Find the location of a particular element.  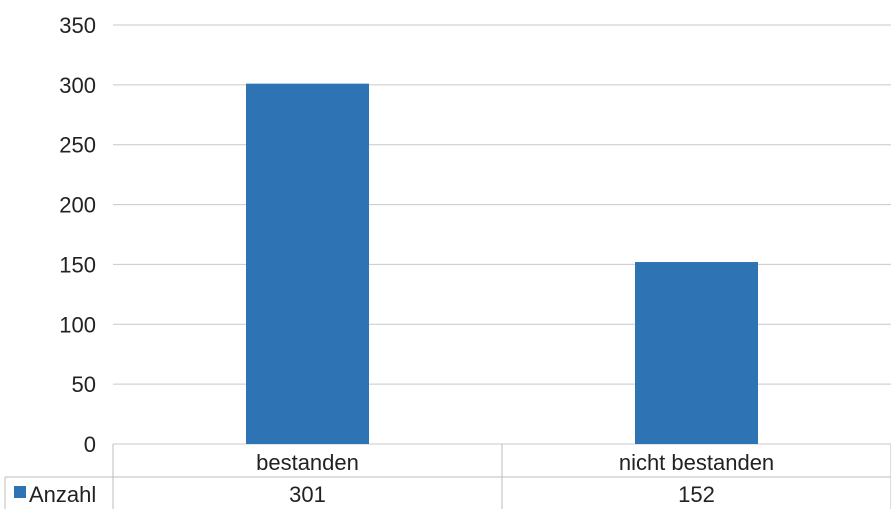

legend-swatch is located at coordinates (20, 492).